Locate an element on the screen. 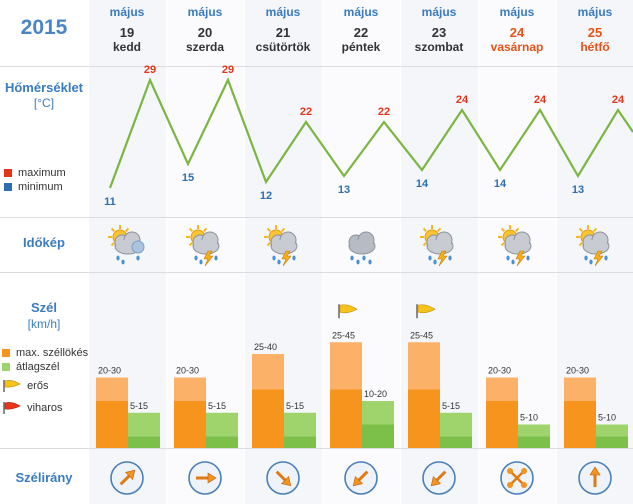 This screenshot has width=633, height=504. day-number: 24 is located at coordinates (517, 32).